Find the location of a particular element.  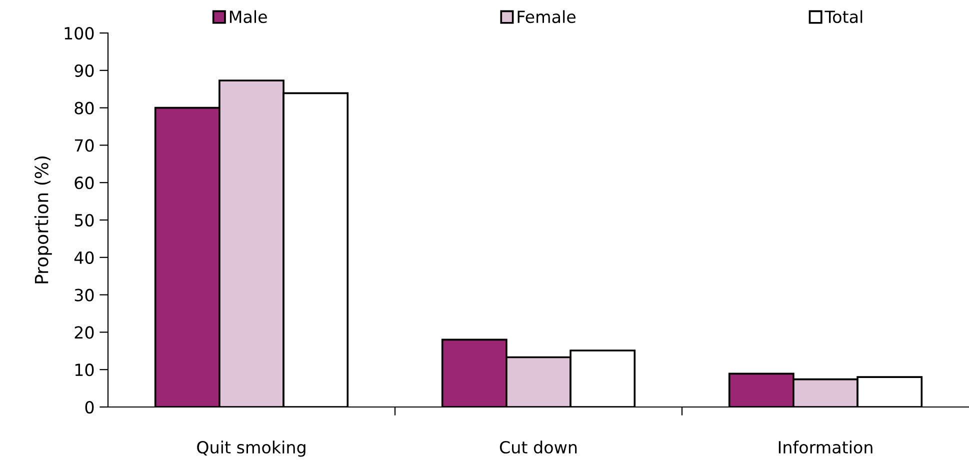

y-tick-label: 30 is located at coordinates (84, 295).